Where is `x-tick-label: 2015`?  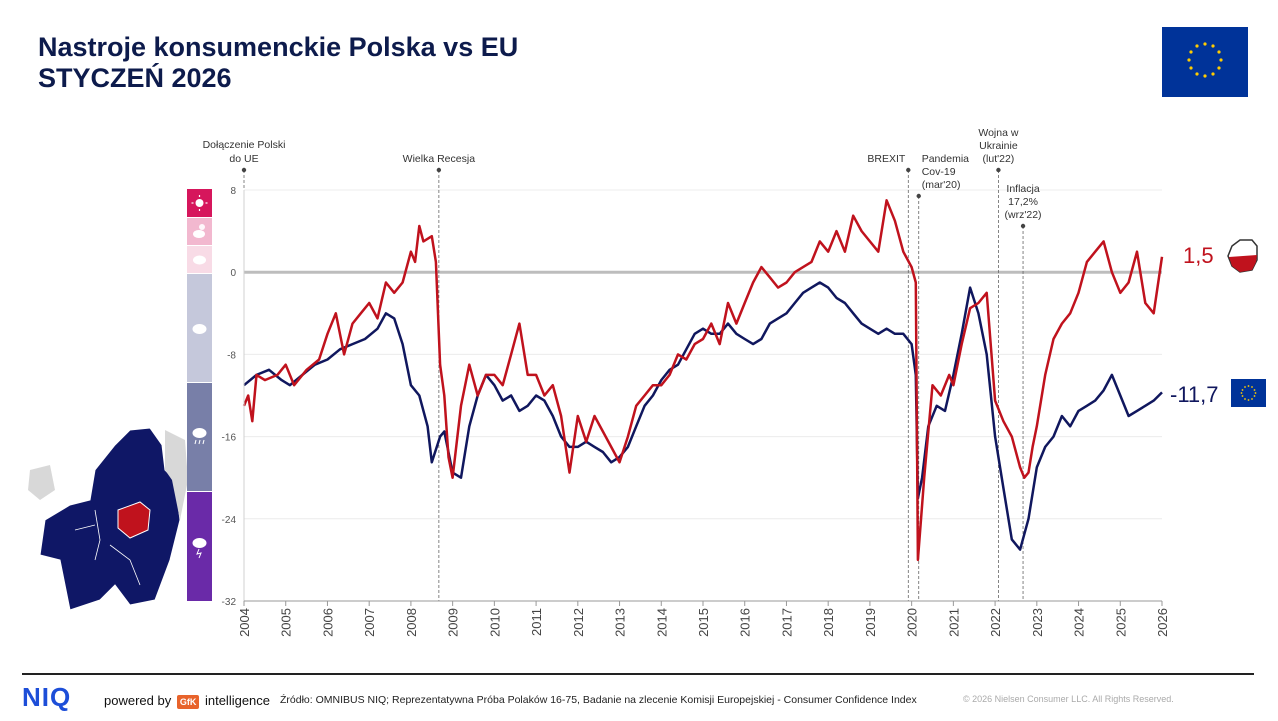 x-tick-label: 2015 is located at coordinates (703, 622).